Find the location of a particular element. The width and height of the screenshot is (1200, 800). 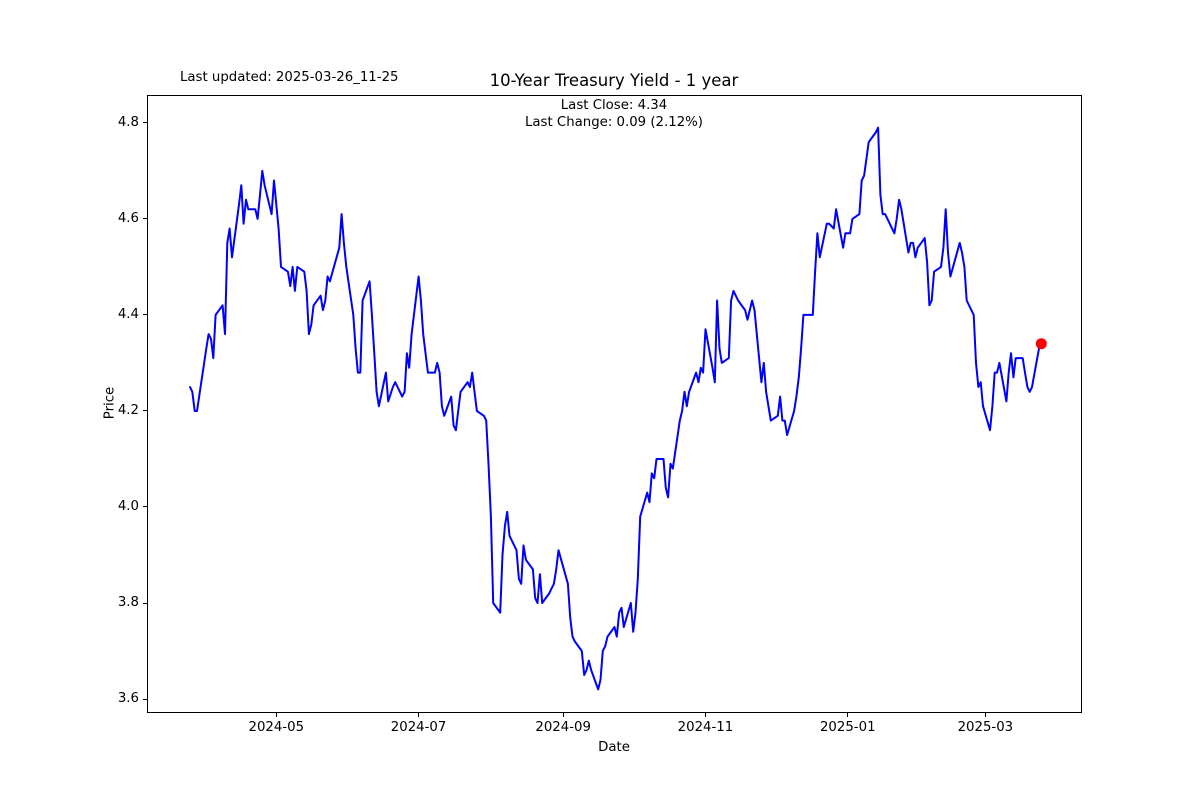

last-close-marker is located at coordinates (1041, 344).